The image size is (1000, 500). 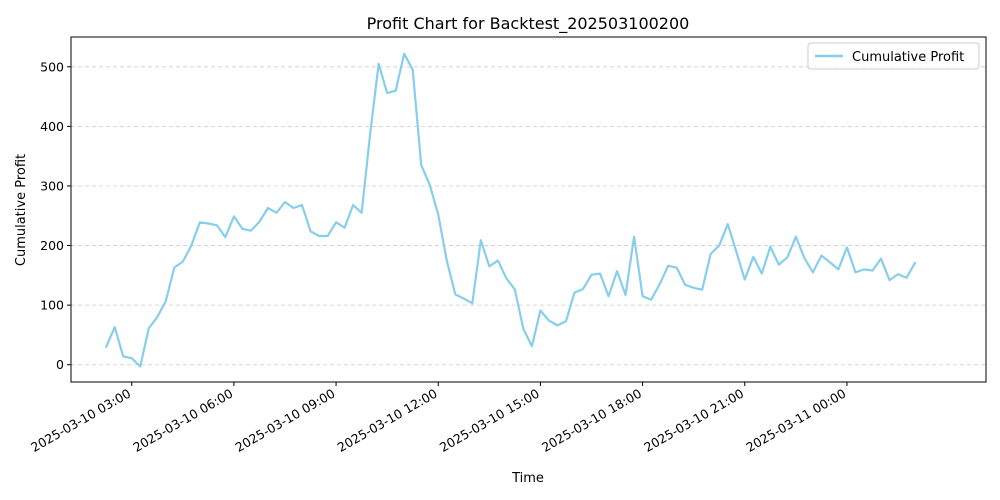 What do you see at coordinates (908, 57) in the screenshot?
I see `legend-label-cumulative-profit: Cumulative Profit` at bounding box center [908, 57].